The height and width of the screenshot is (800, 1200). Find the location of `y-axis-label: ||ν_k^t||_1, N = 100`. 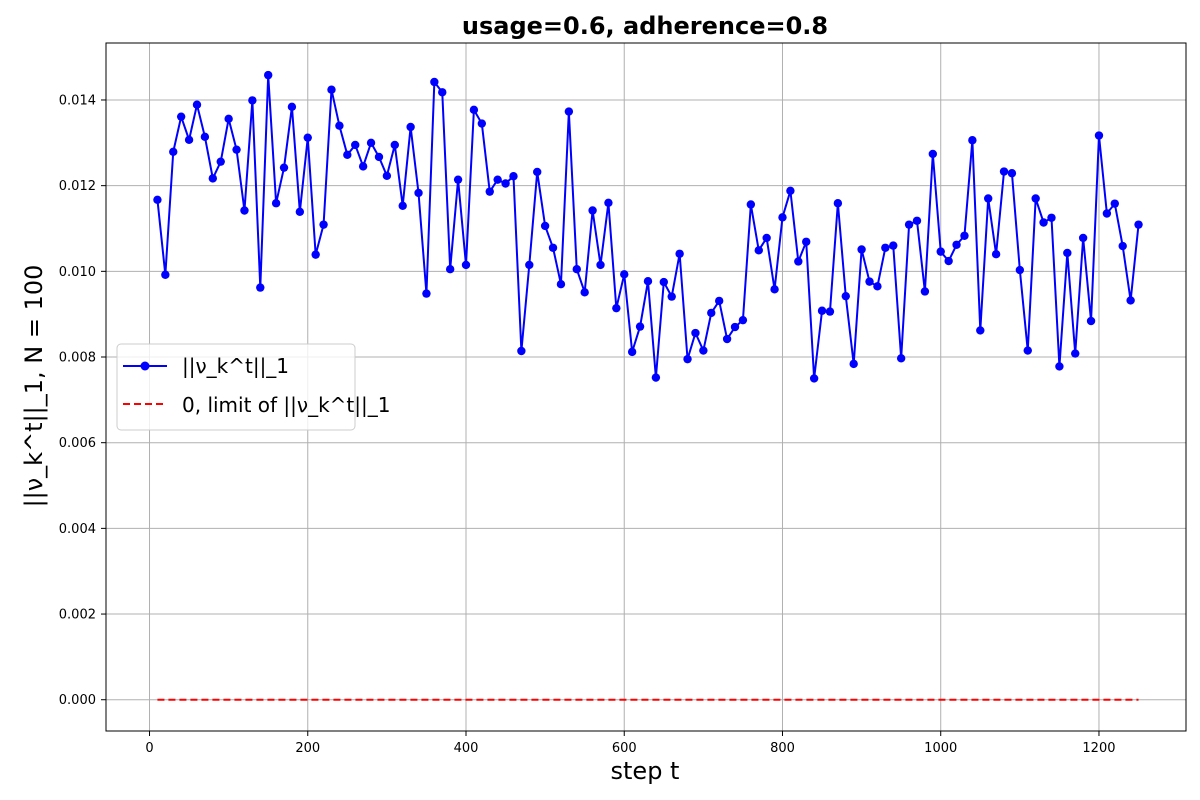

y-axis-label: ||ν_k^t||_1, N = 100 is located at coordinates (34, 386).